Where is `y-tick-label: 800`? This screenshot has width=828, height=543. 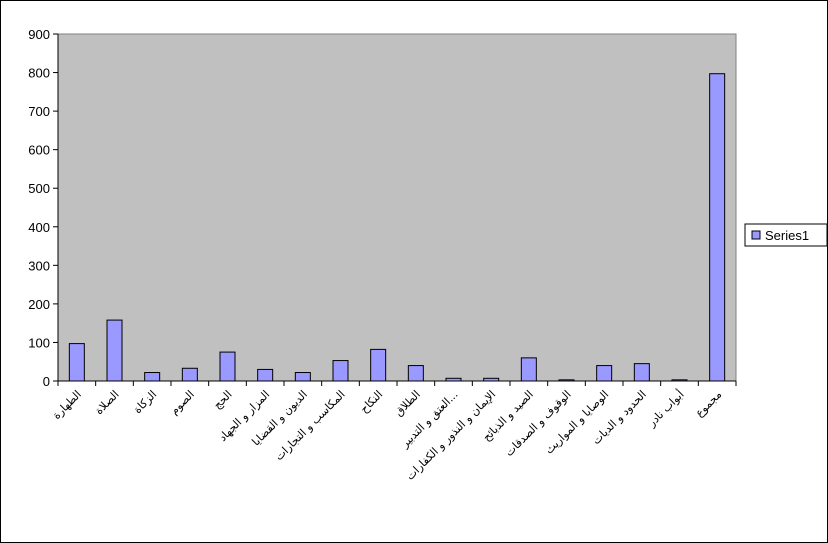
y-tick-label: 800 is located at coordinates (39, 73).